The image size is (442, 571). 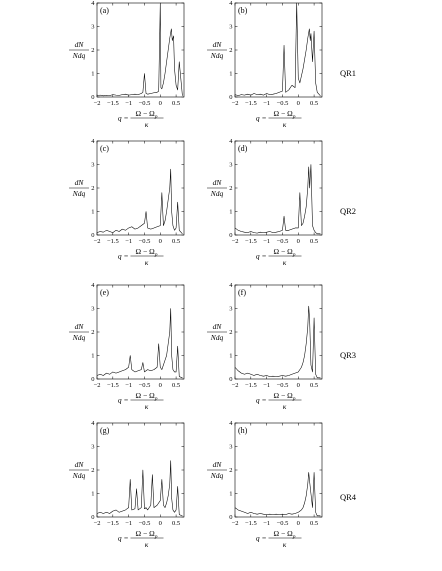 I want to click on row-label-qr4: QR4, so click(x=348, y=497).